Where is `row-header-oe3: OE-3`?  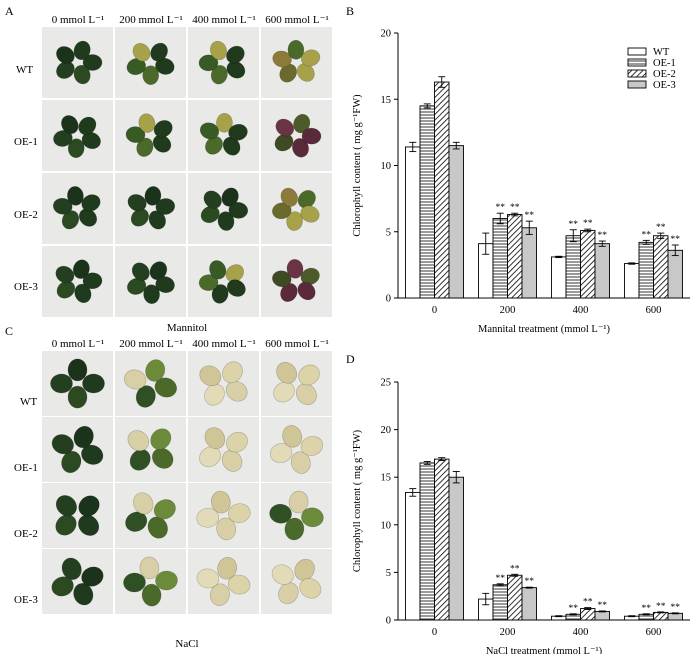
row-header-oe3: OE-3 is located at coordinates (26, 287).